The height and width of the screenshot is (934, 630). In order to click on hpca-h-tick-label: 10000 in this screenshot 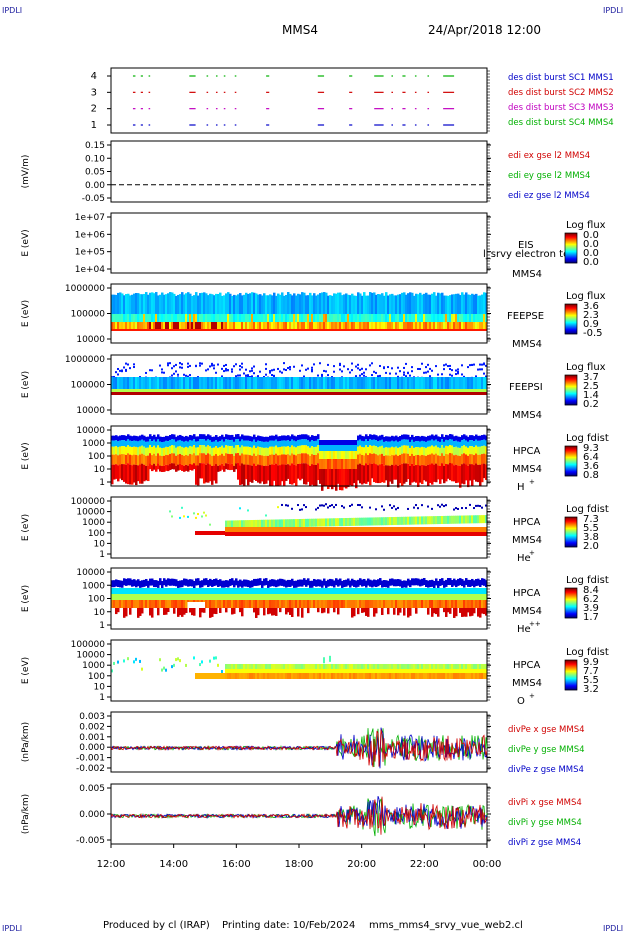, I will do `click(90, 431)`.